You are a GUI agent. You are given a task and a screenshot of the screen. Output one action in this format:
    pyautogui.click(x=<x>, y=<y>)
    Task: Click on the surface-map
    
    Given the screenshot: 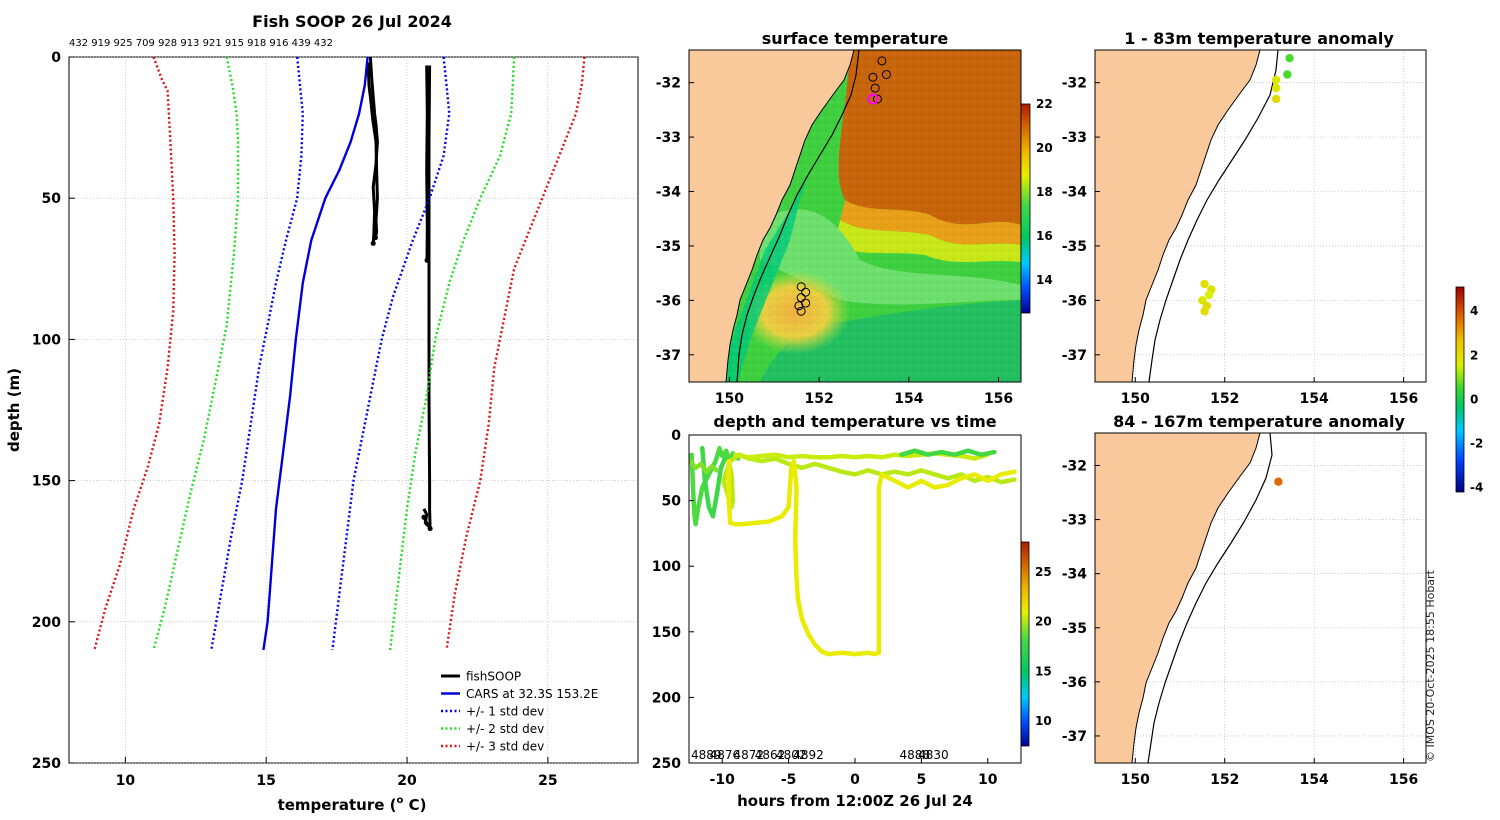 What is the action you would take?
    pyautogui.click(x=855, y=216)
    